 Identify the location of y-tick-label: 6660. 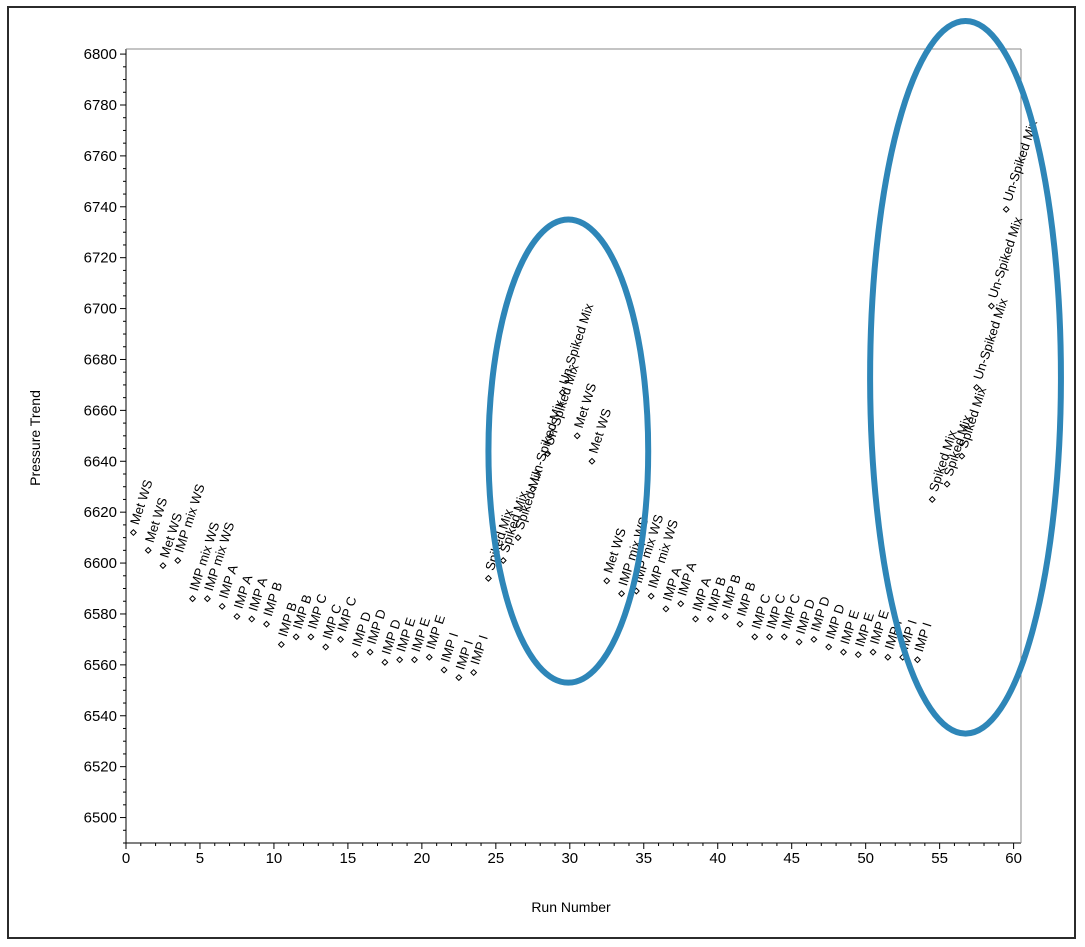
(100, 410).